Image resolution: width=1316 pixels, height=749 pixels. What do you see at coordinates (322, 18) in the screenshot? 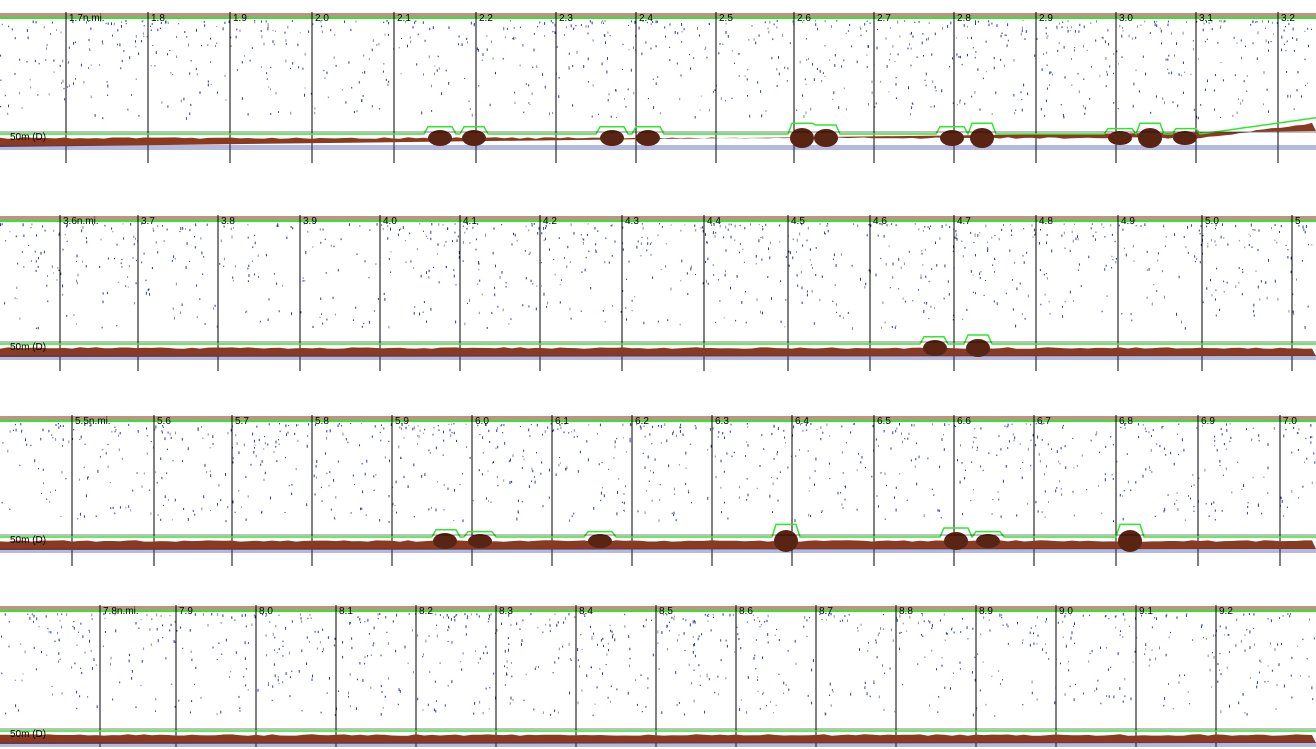
I see `distance-marker-label: 2.0` at bounding box center [322, 18].